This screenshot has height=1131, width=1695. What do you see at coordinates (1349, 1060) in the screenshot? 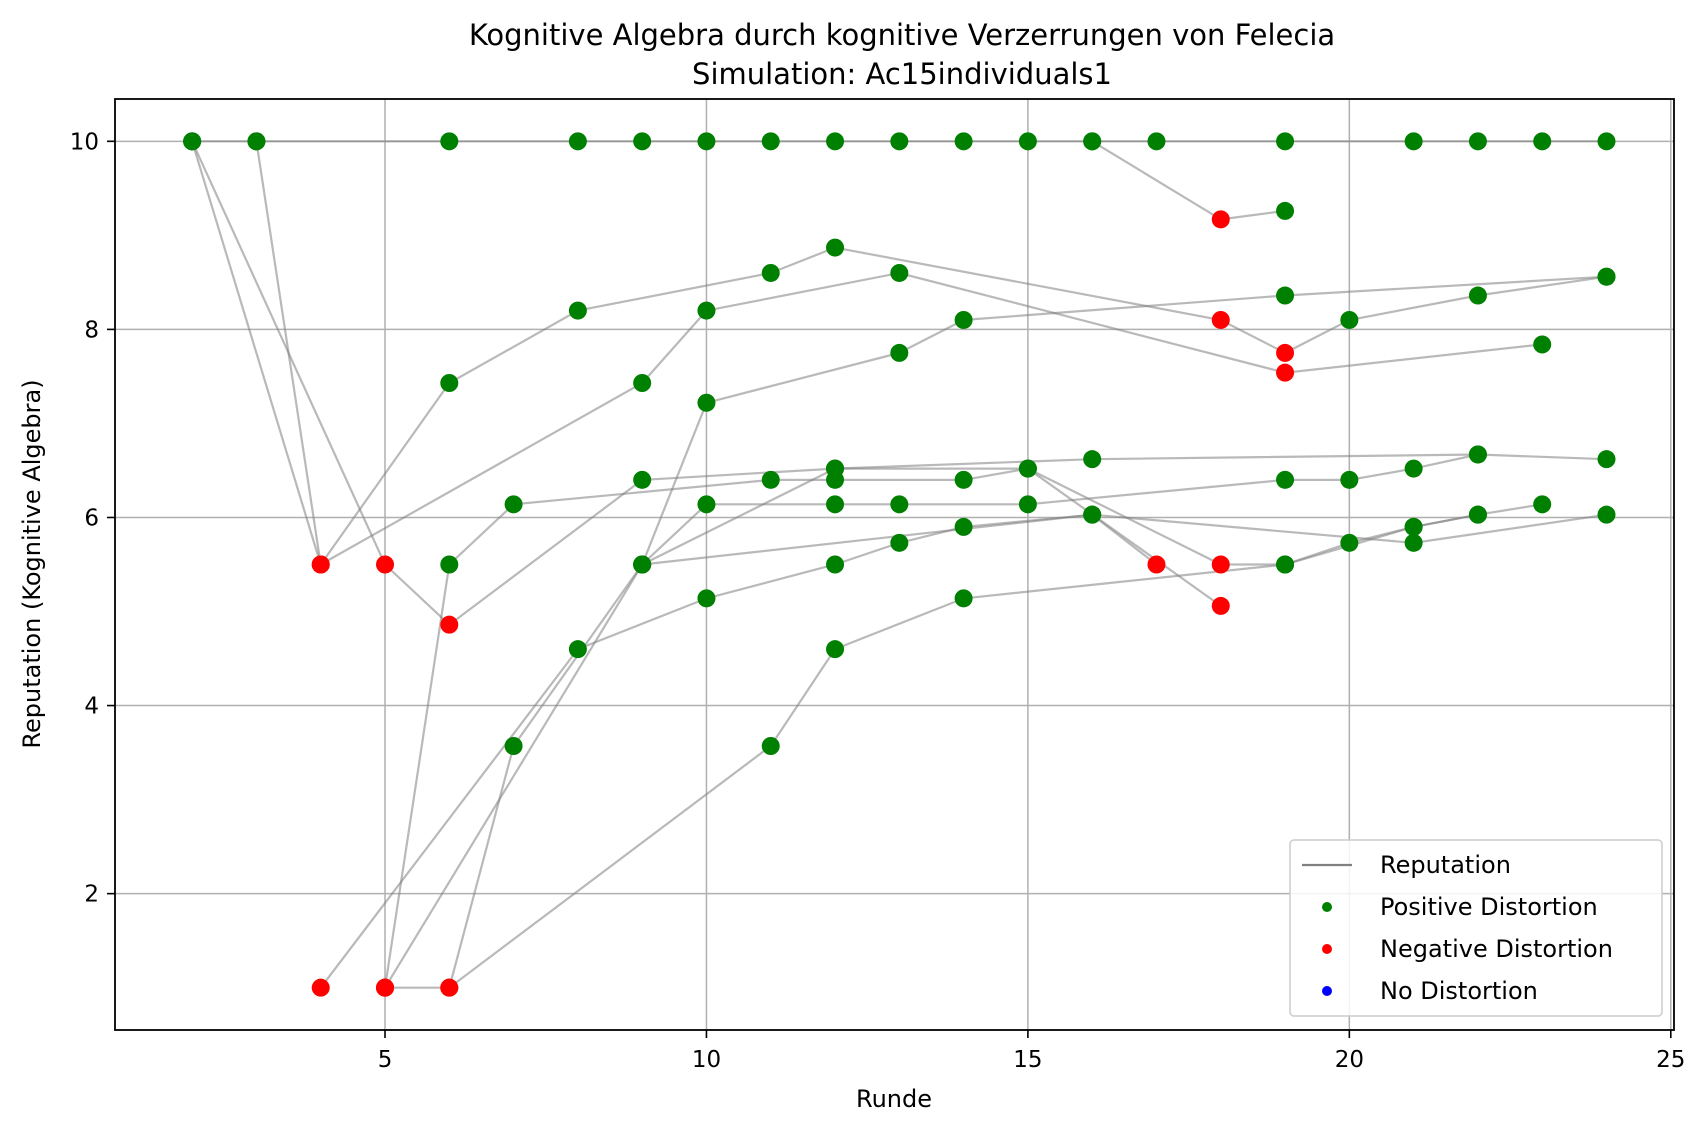
I see `x-tick-label: 20` at bounding box center [1349, 1060].